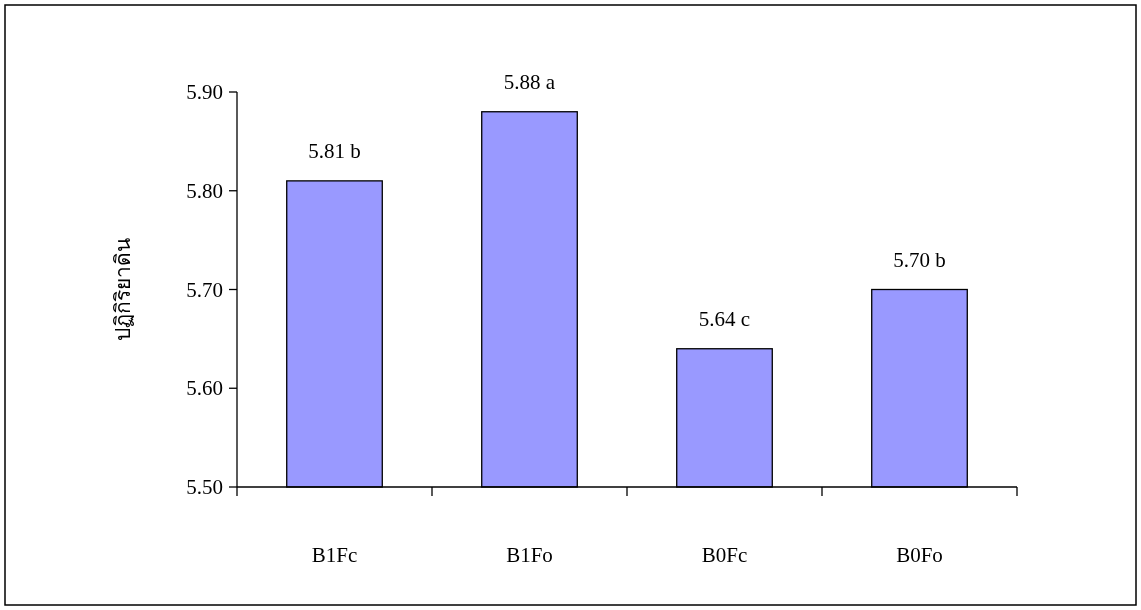  I want to click on x-tick-label: B1Fc, so click(334, 555).